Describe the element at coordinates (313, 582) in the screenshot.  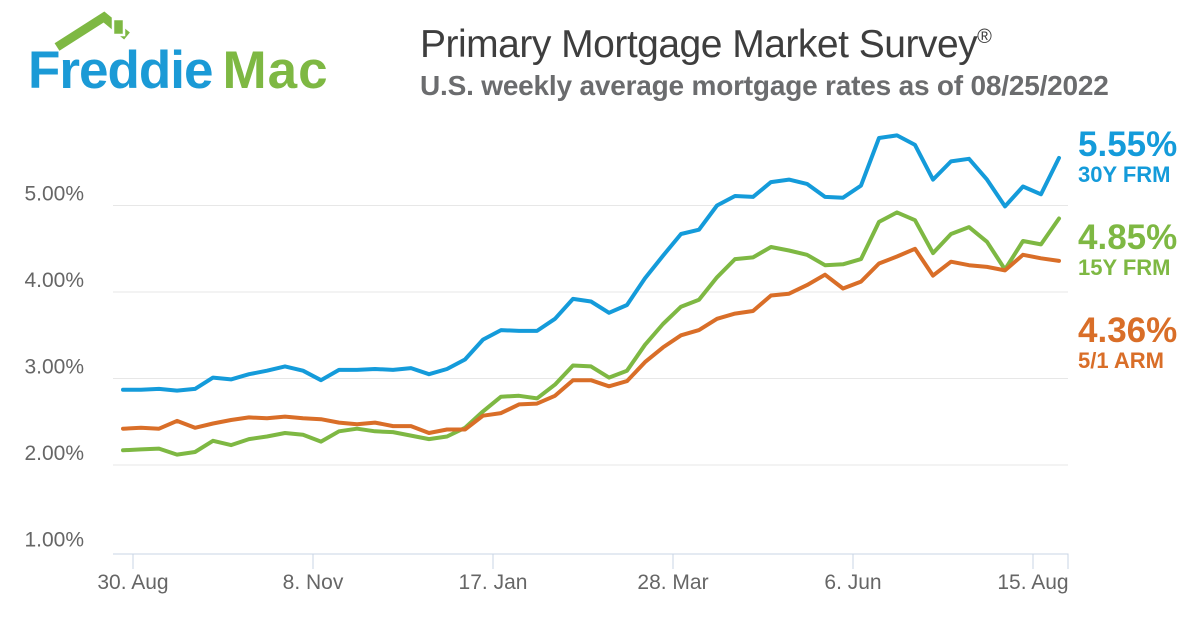
I see `x-axis-label-8. Nov: 8. Nov` at that location.